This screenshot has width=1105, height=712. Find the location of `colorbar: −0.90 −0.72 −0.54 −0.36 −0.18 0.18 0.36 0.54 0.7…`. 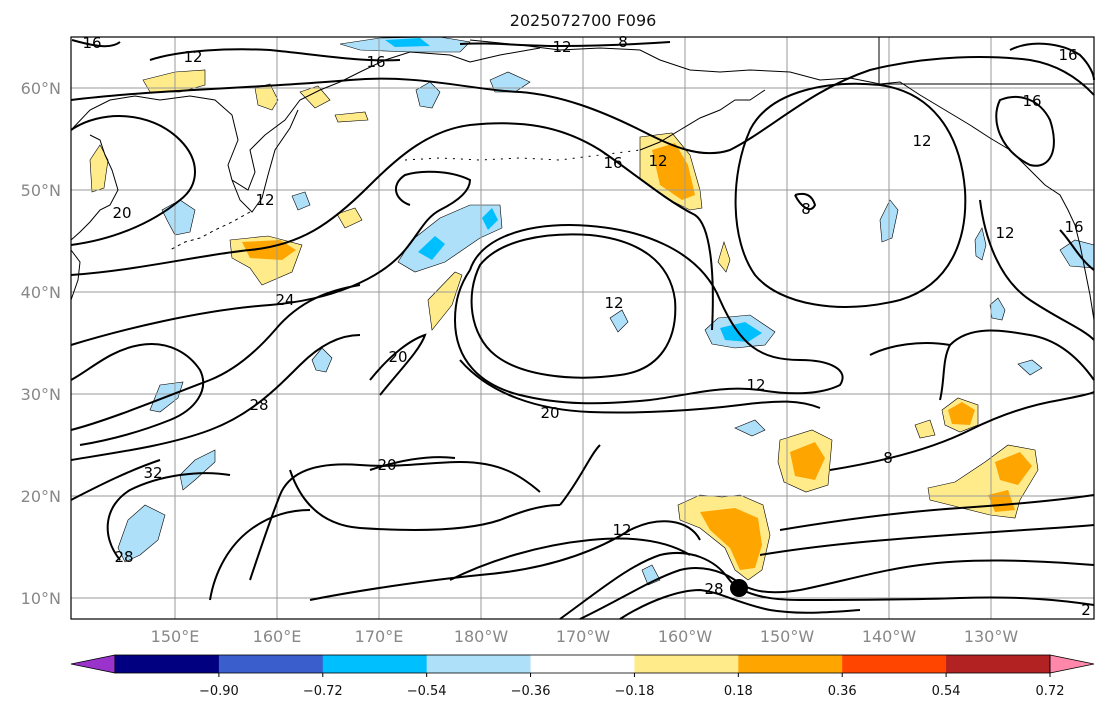

colorbar: −0.90 −0.72 −0.54 −0.36 −0.18 0.18 0.36 0.54 0.7… is located at coordinates (582, 676).